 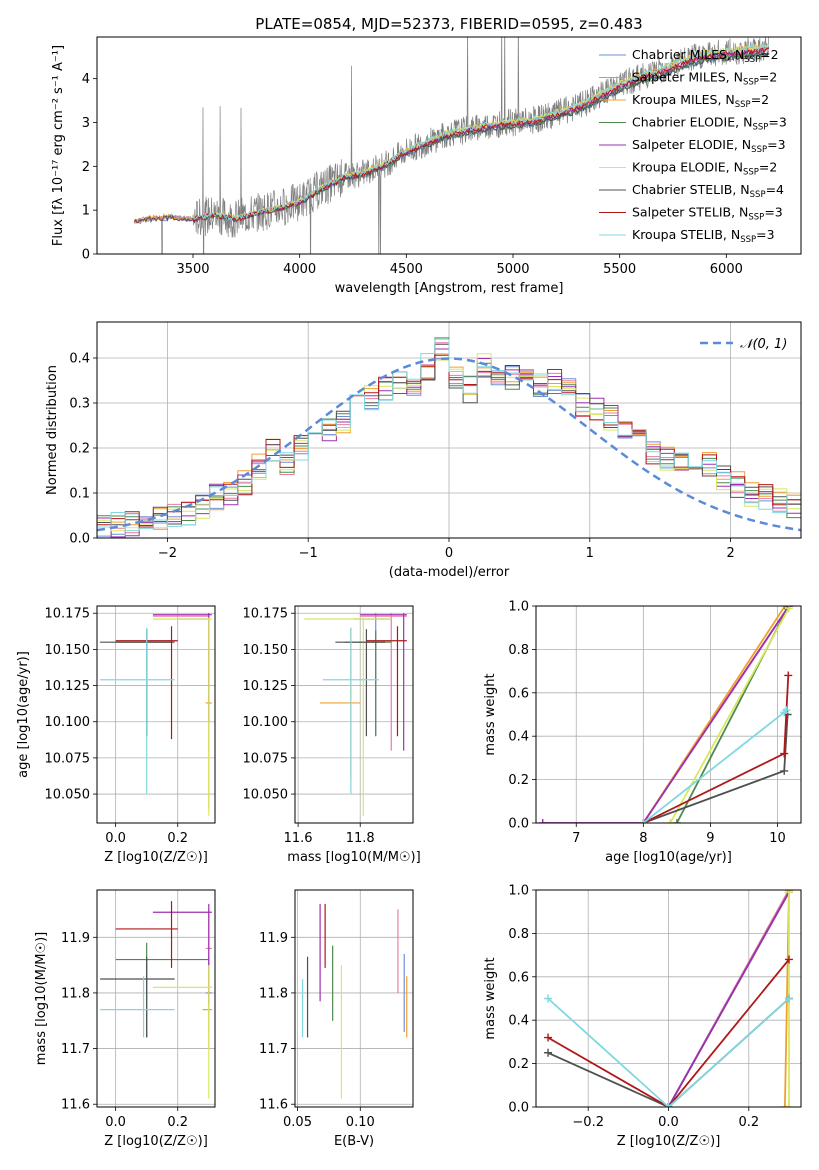 I want to click on y-tick-label: 10.050, so click(x=68, y=795).